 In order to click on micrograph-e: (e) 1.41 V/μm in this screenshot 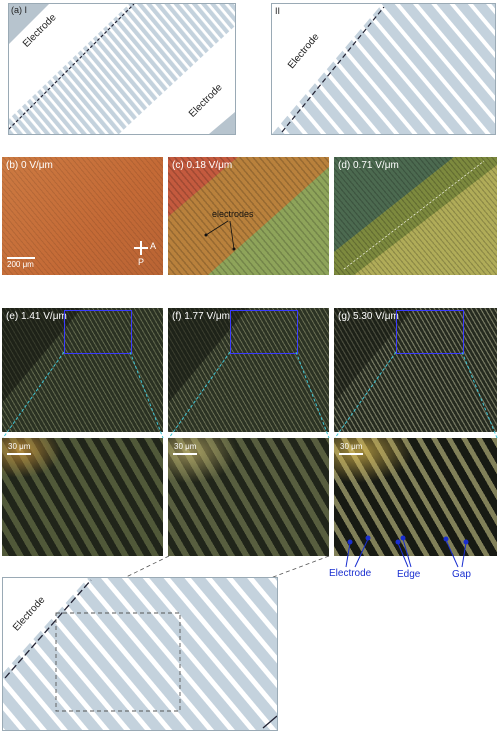, I will do `click(82, 370)`.